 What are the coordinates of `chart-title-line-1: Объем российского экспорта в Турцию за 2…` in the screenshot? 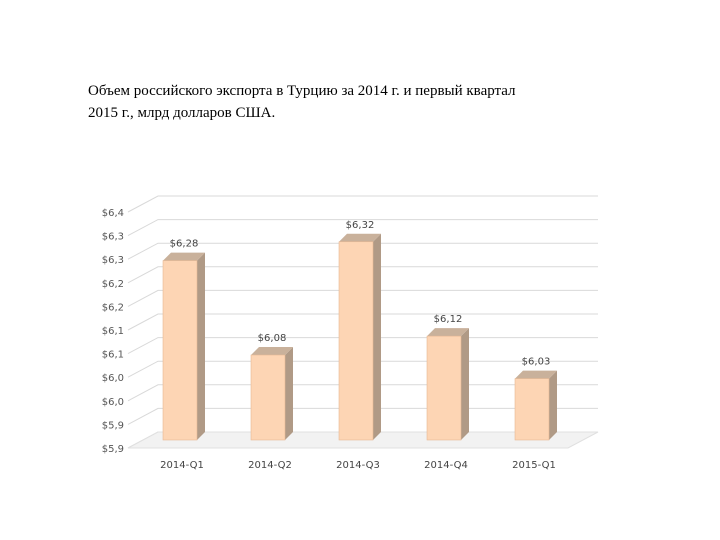 It's located at (302, 91).